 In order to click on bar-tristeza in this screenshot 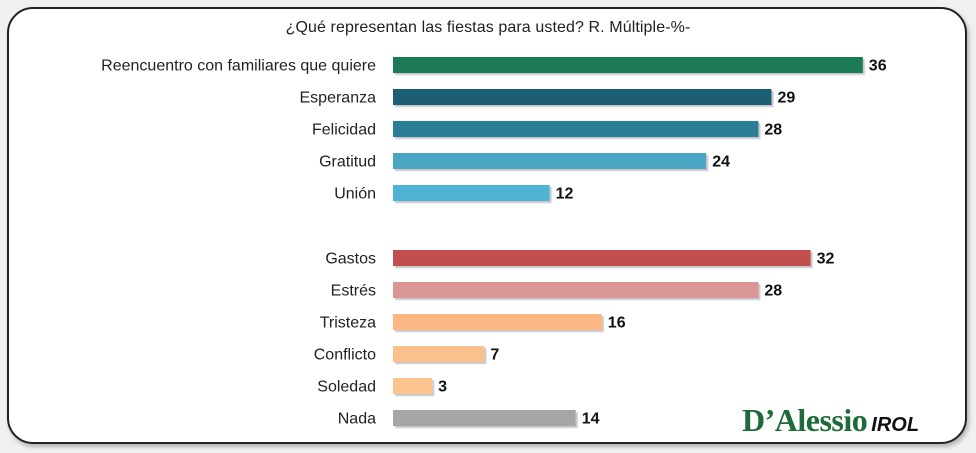, I will do `click(497, 322)`.